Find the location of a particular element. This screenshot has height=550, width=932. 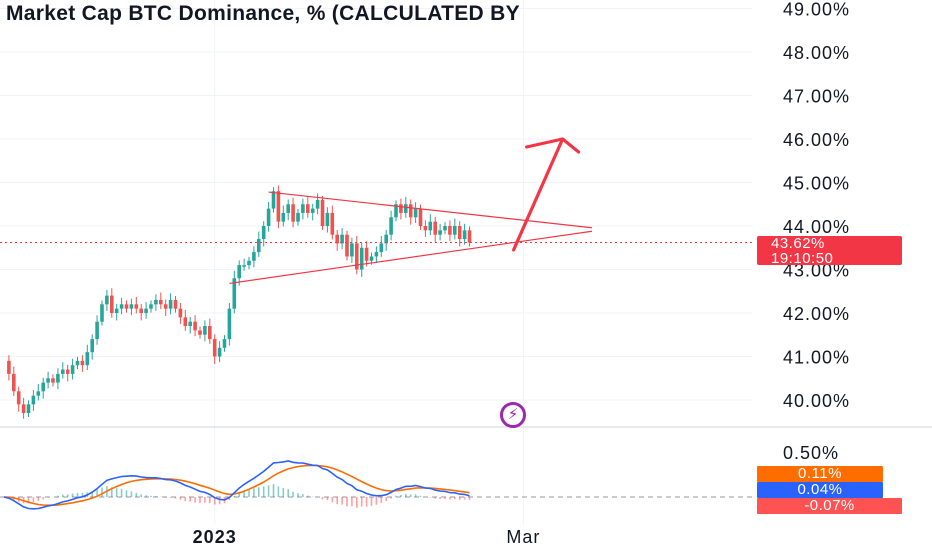

y-tick-label: 46.00% is located at coordinates (816, 140).